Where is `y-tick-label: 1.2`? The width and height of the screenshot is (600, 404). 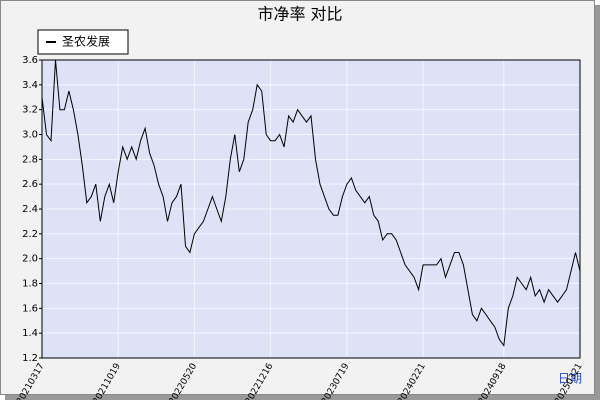
y-tick-label: 1.2 is located at coordinates (30, 358).